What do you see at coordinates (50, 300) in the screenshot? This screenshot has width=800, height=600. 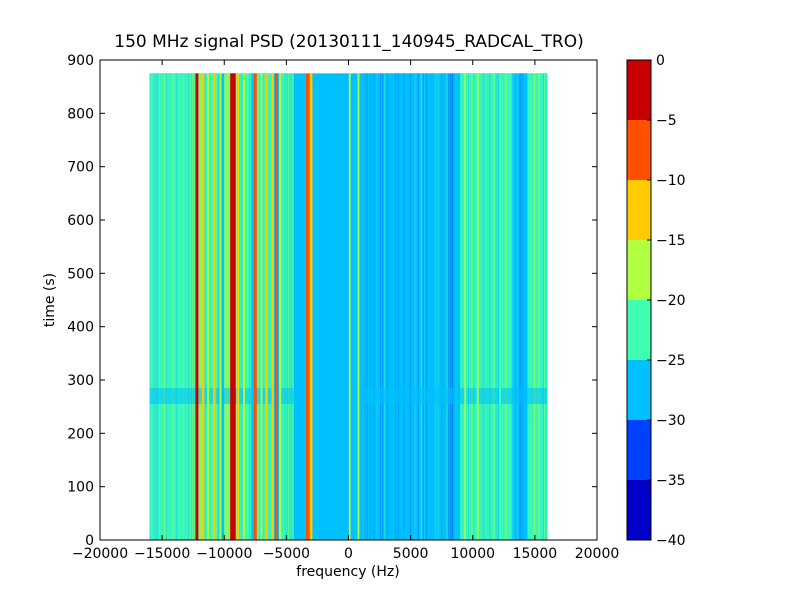 I see `y-axis-label: time (s)` at bounding box center [50, 300].